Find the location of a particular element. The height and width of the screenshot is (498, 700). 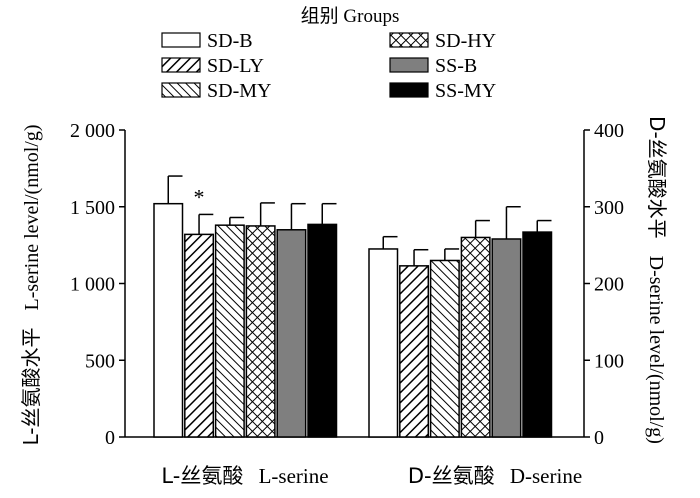

group-label-d-cn: D-丝氨酸 is located at coordinates (451, 476).